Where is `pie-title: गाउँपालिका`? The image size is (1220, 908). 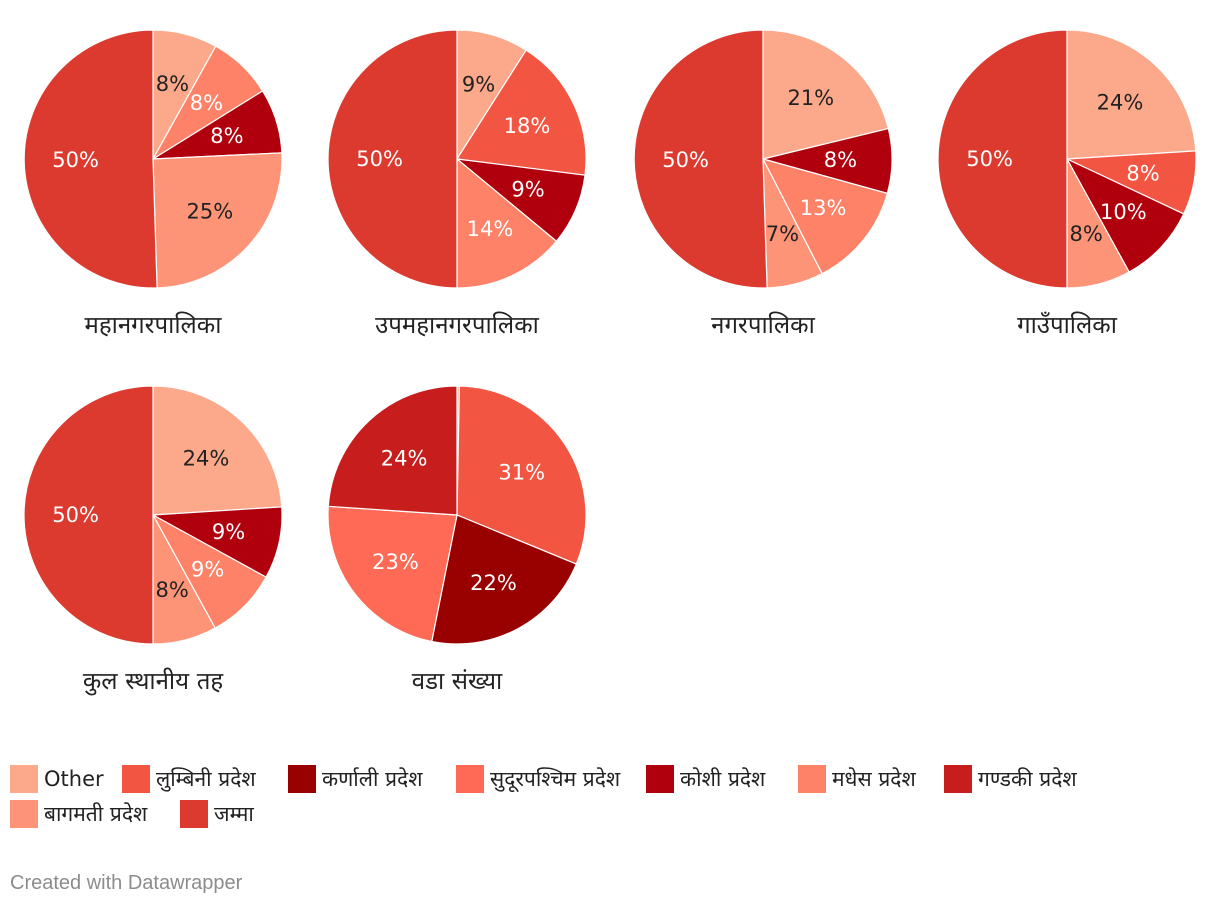
pie-title: गाउँपालिका is located at coordinates (1067, 325).